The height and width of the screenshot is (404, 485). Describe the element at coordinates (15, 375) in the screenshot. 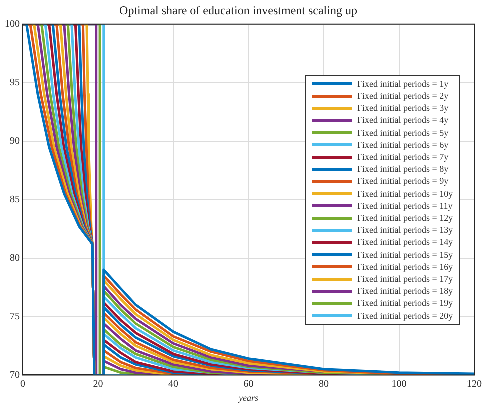

I see `y-tick-label: 70` at that location.